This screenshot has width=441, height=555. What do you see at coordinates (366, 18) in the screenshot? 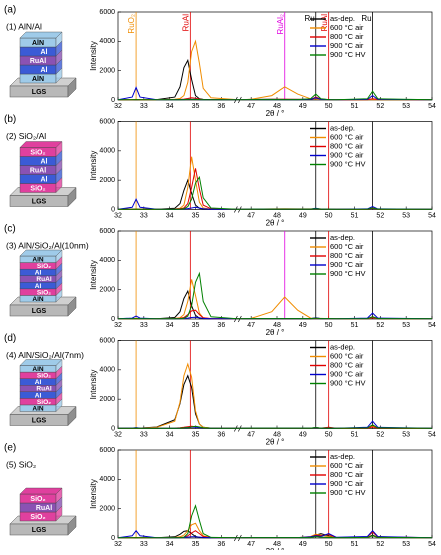
I see `reference-label: Ru` at bounding box center [366, 18].